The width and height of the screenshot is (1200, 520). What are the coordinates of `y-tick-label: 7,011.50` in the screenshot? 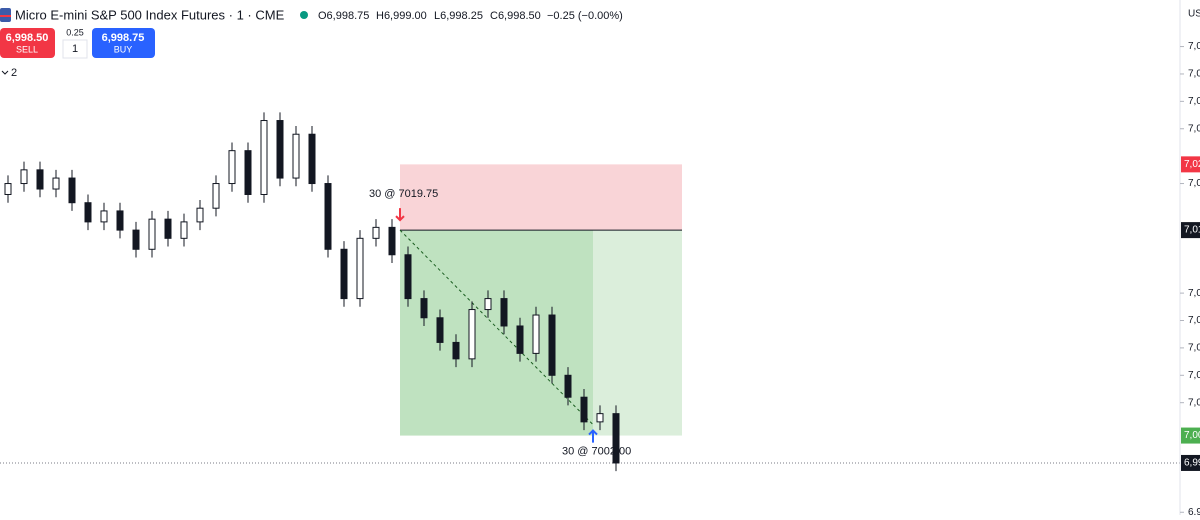 It's located at (1194, 320).